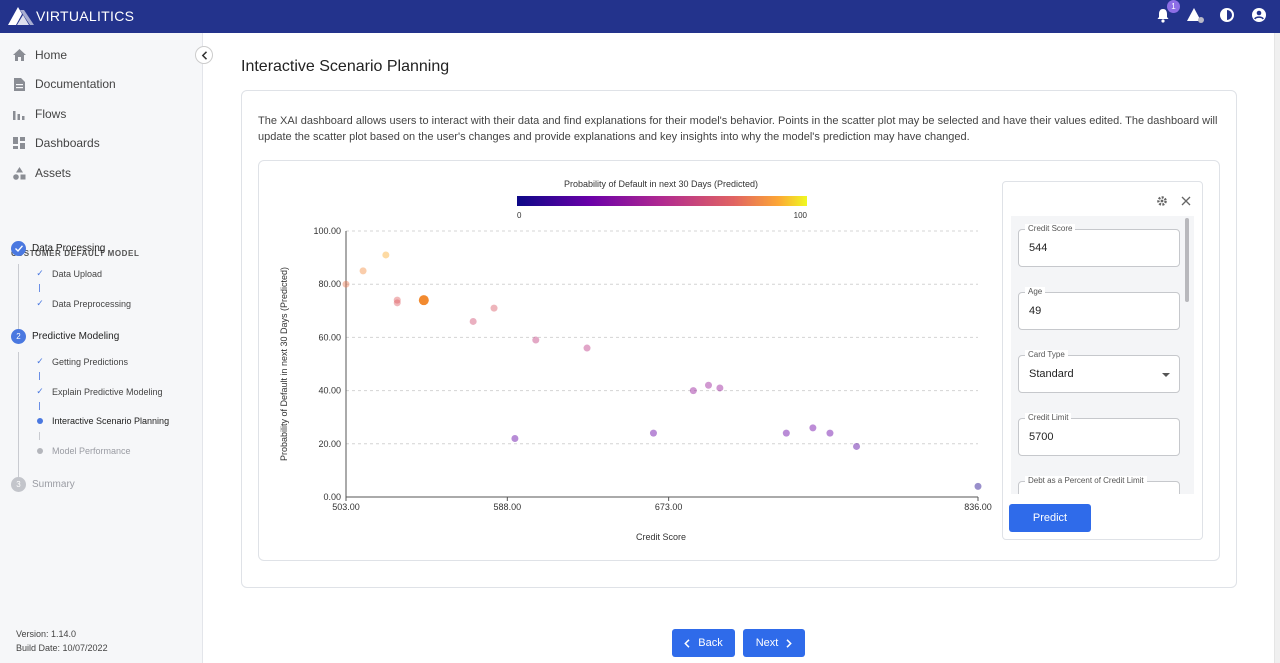  What do you see at coordinates (1099, 308) in the screenshot?
I see `age-field: Age 49` at bounding box center [1099, 308].